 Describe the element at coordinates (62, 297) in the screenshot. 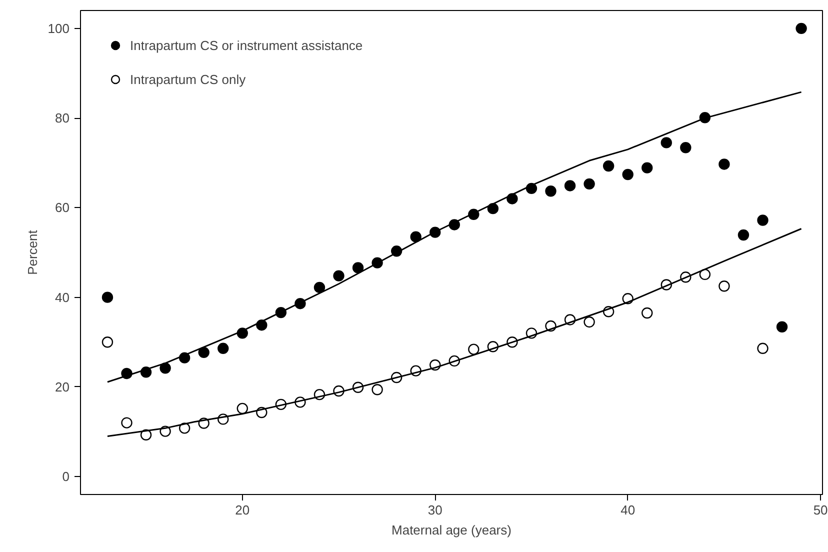

I see `y-tick-label: 40` at that location.